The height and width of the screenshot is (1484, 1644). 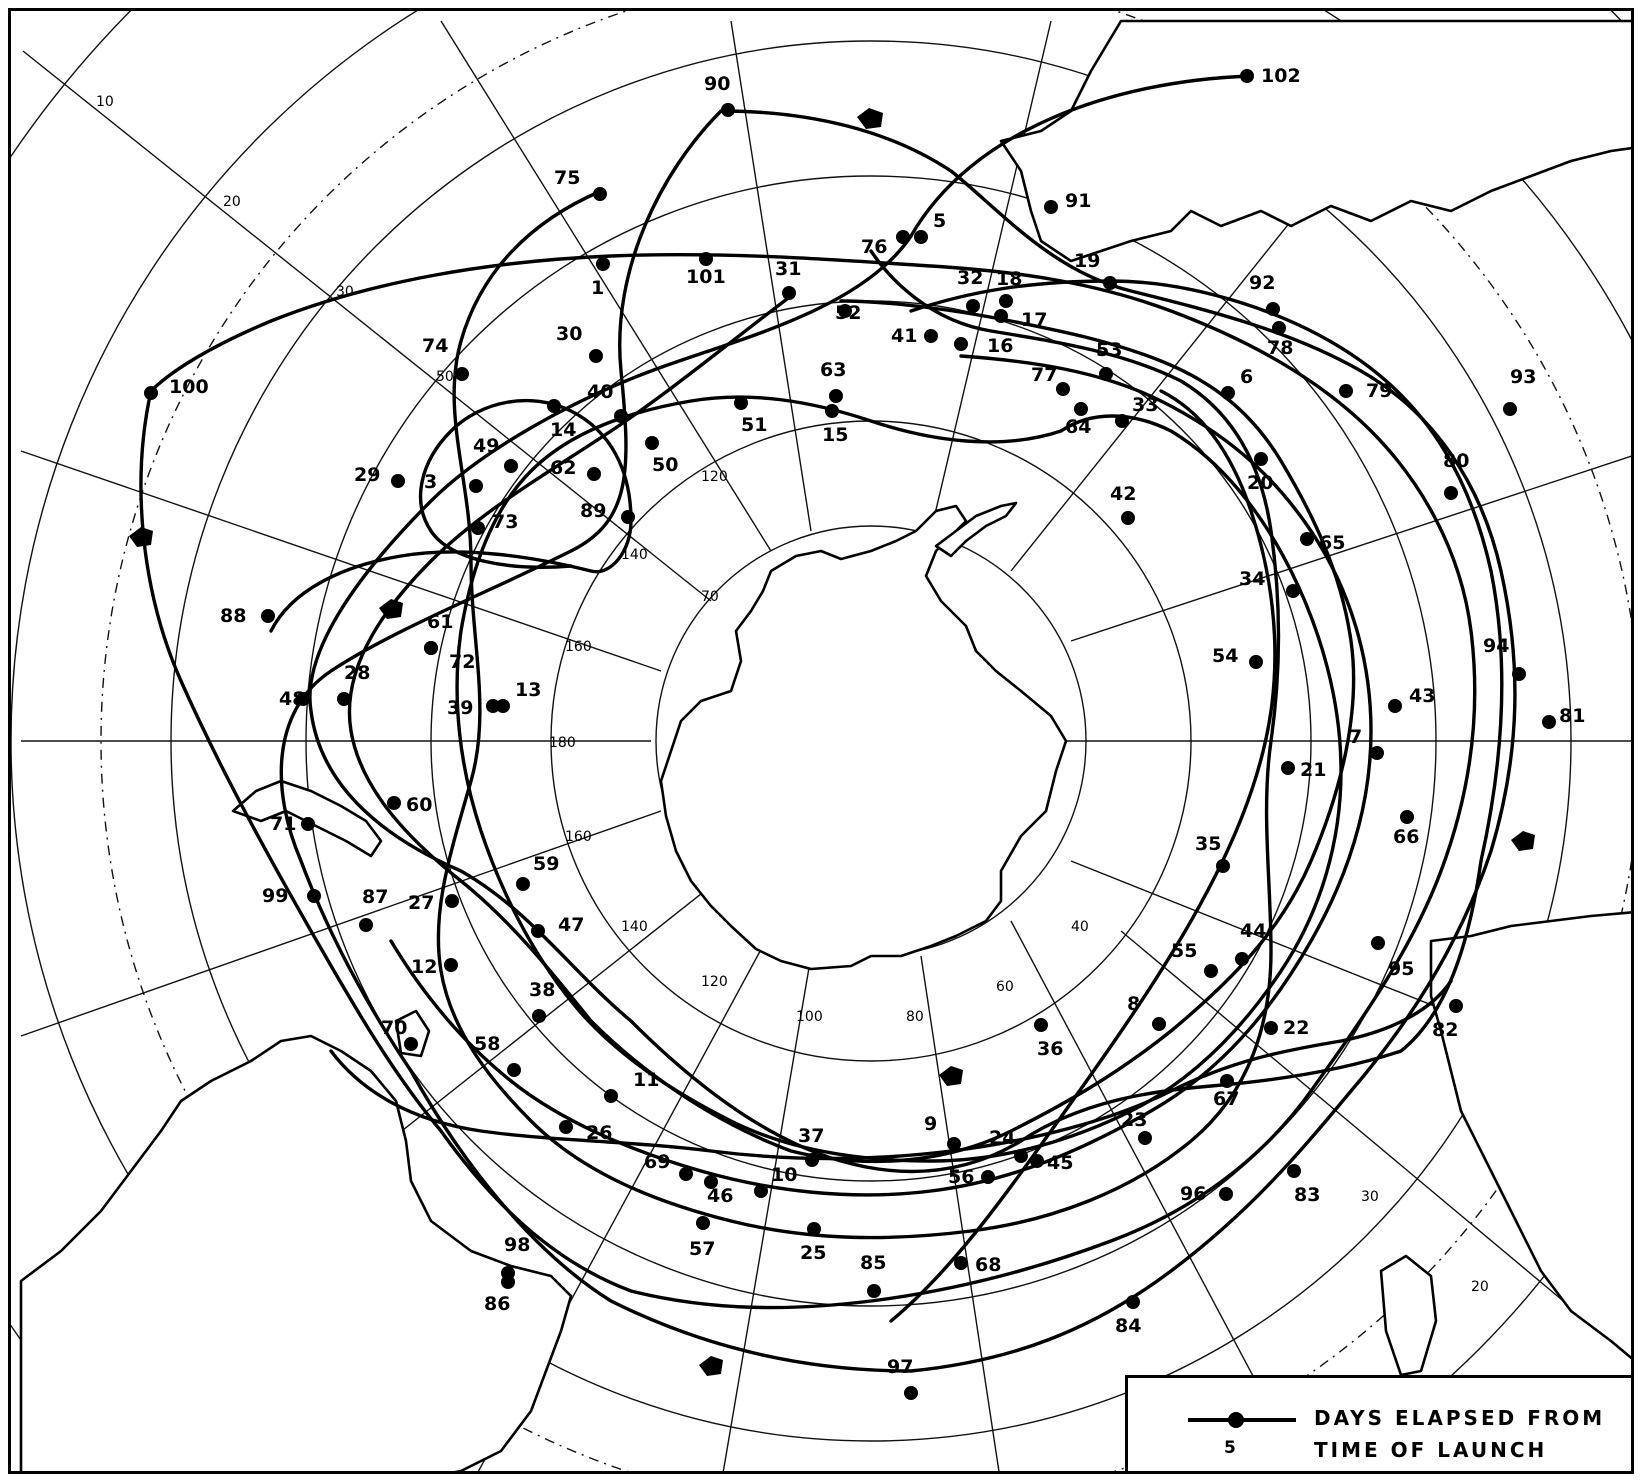 I want to click on day-marker-label: 12, so click(x=424, y=967).